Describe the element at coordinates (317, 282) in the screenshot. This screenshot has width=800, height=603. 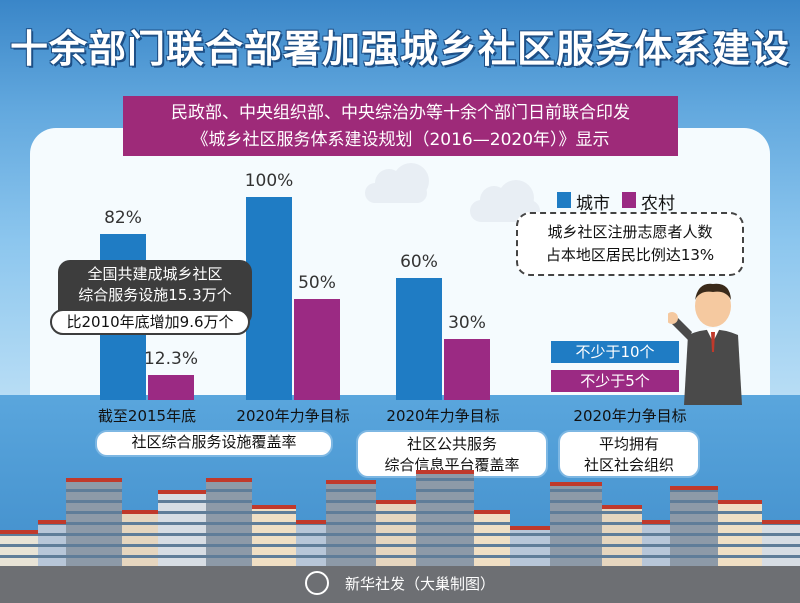
I see `data-label-rural-2: 50%` at that location.